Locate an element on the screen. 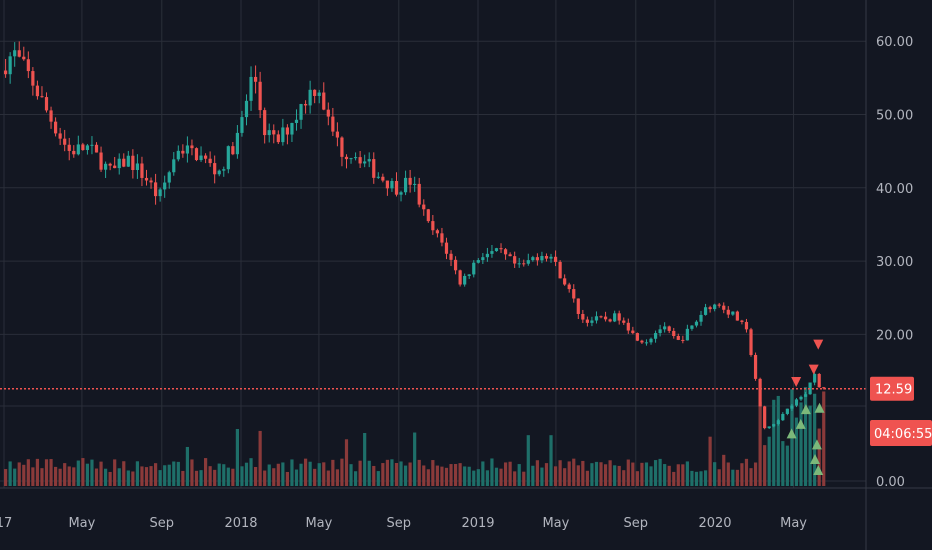  y-tick-label: 50.00 is located at coordinates (894, 116).